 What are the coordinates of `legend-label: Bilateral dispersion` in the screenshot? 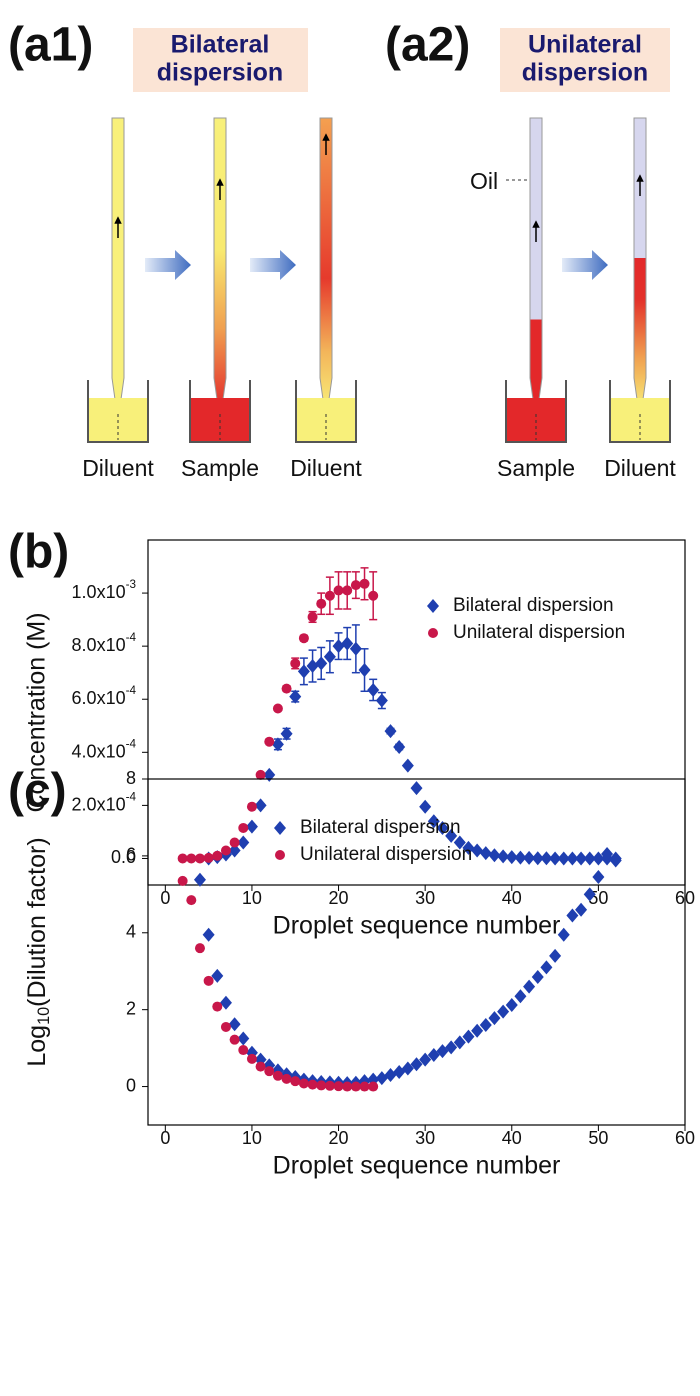 It's located at (533, 605).